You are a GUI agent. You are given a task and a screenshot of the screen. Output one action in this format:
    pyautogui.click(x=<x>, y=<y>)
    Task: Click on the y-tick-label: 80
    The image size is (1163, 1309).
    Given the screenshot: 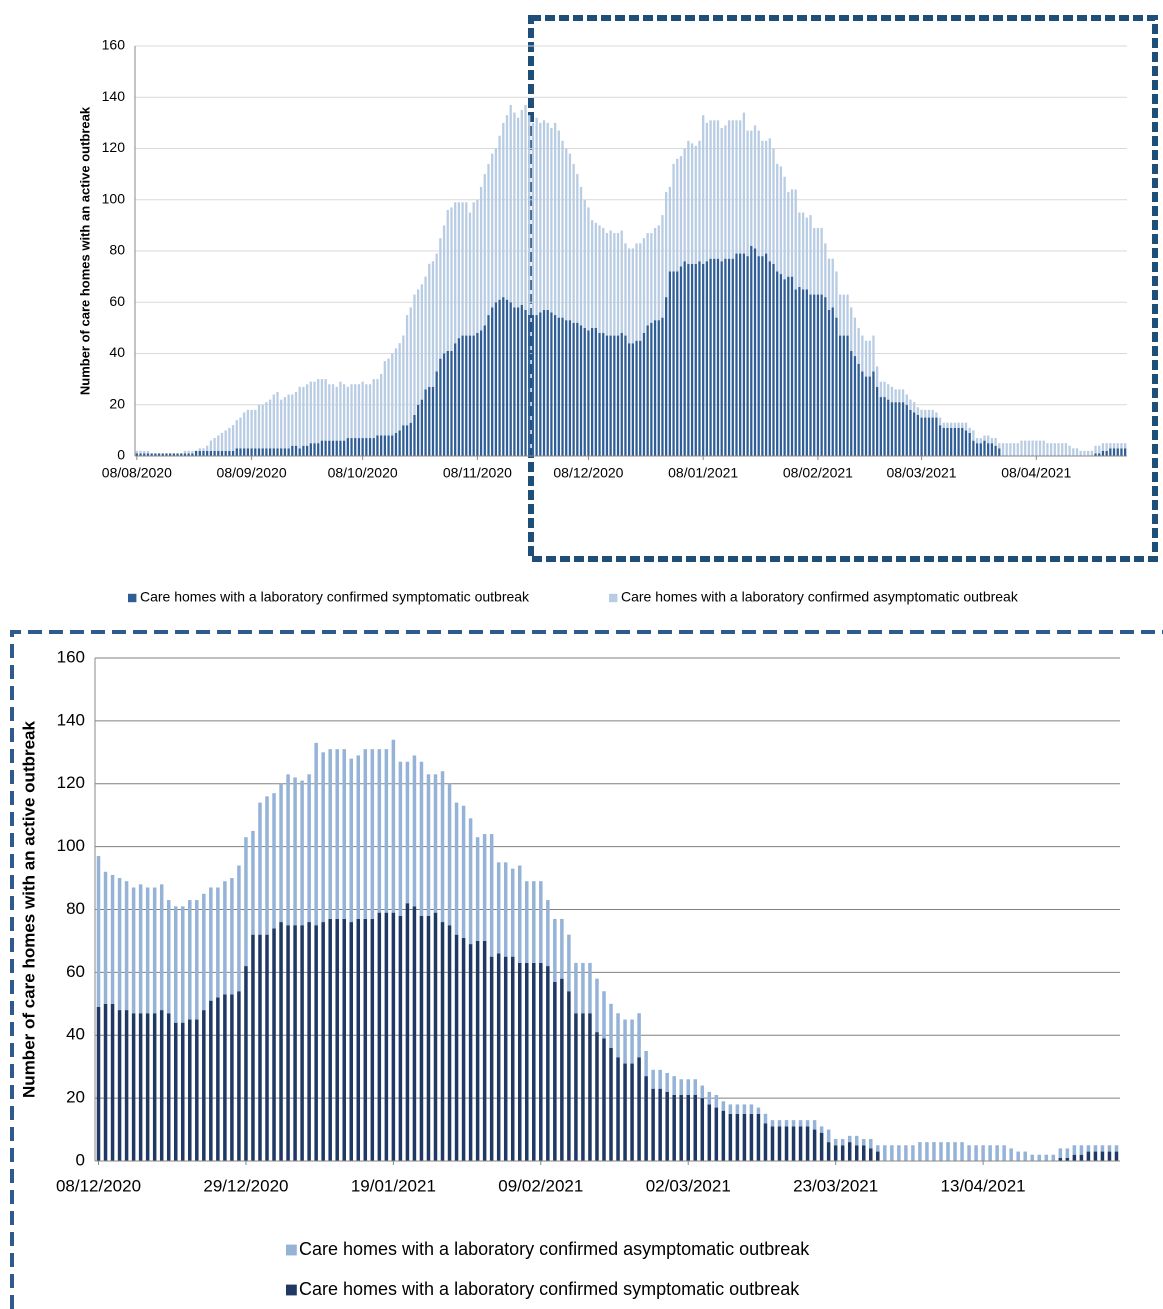 What is the action you would take?
    pyautogui.click(x=117, y=250)
    